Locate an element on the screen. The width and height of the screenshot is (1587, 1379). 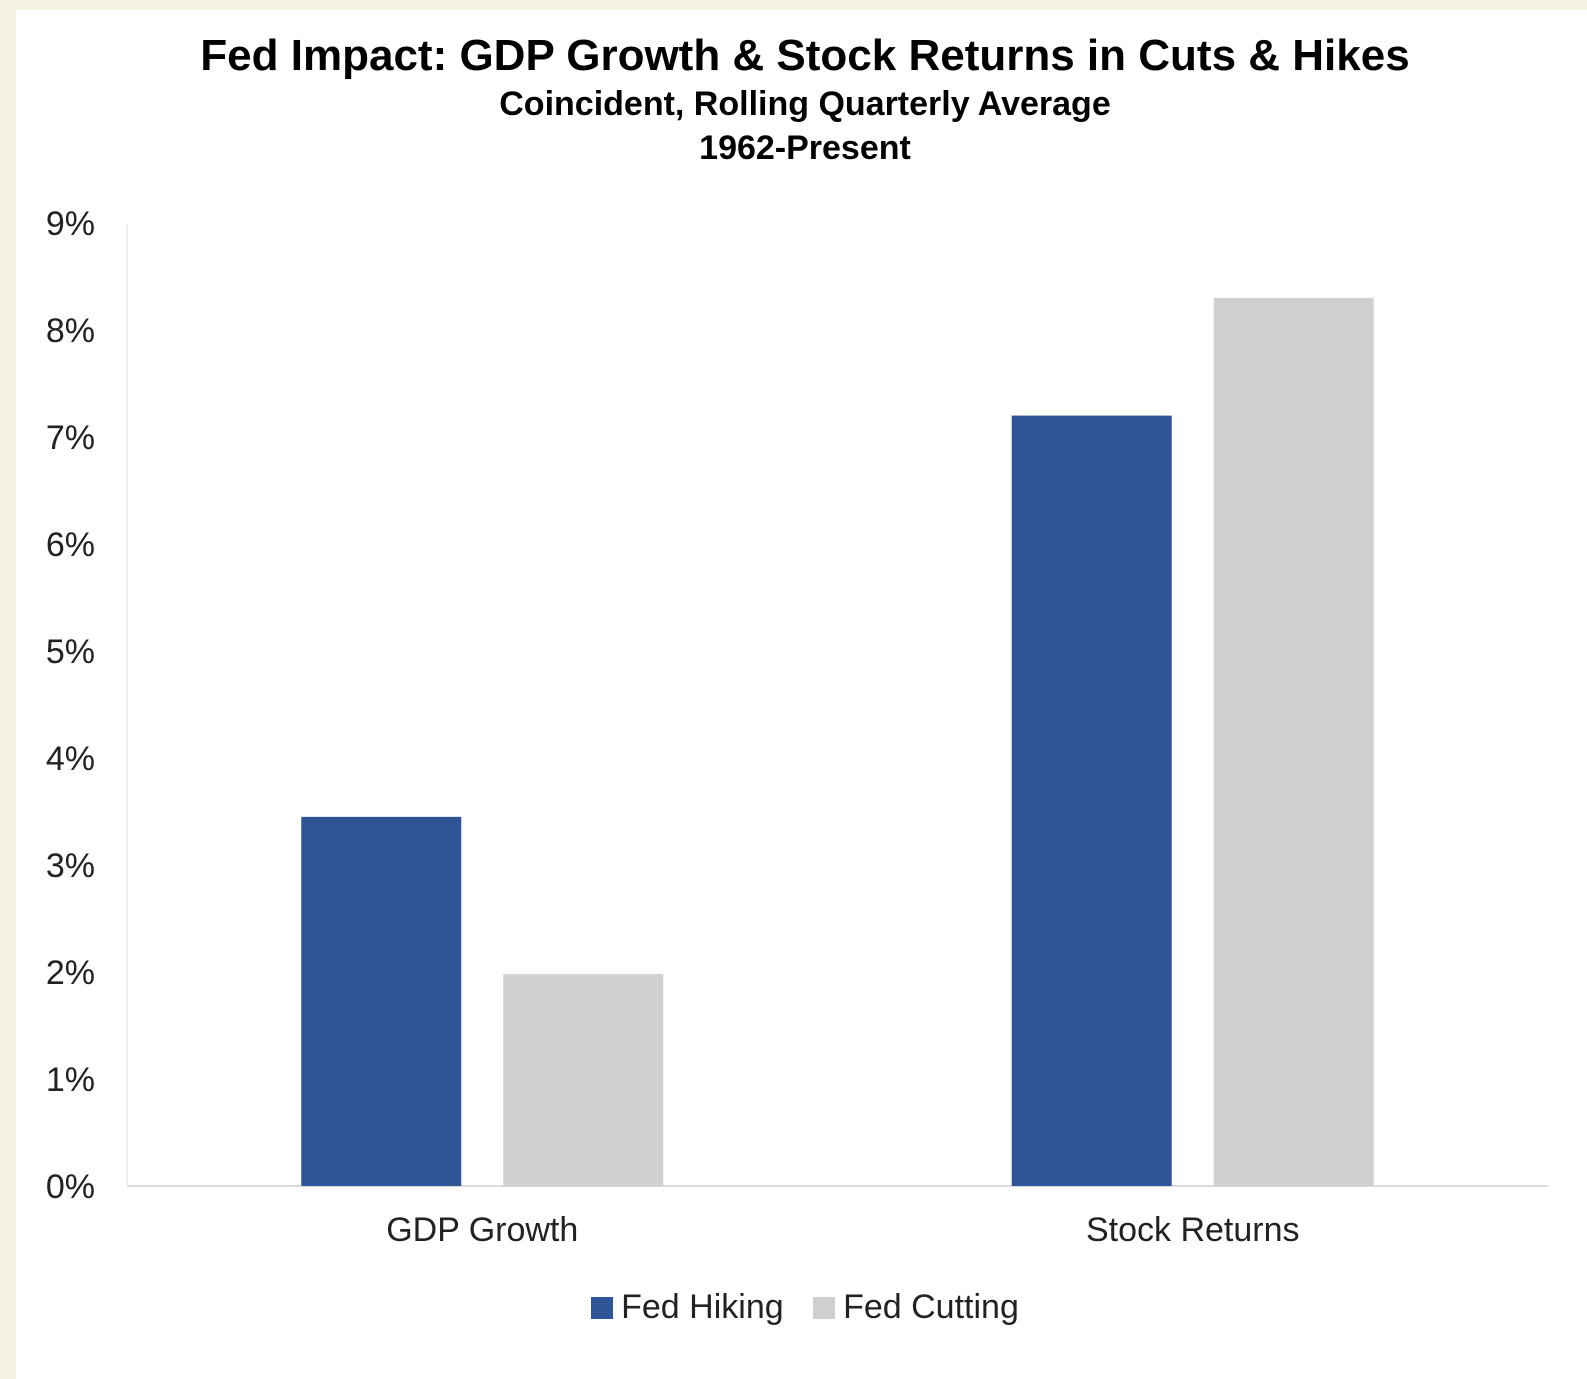
y-tick-label: 0% is located at coordinates (70, 1187).